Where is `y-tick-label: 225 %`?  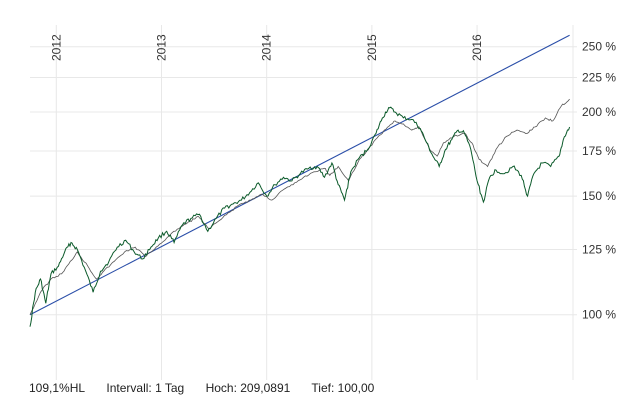 y-tick-label: 225 % is located at coordinates (599, 78).